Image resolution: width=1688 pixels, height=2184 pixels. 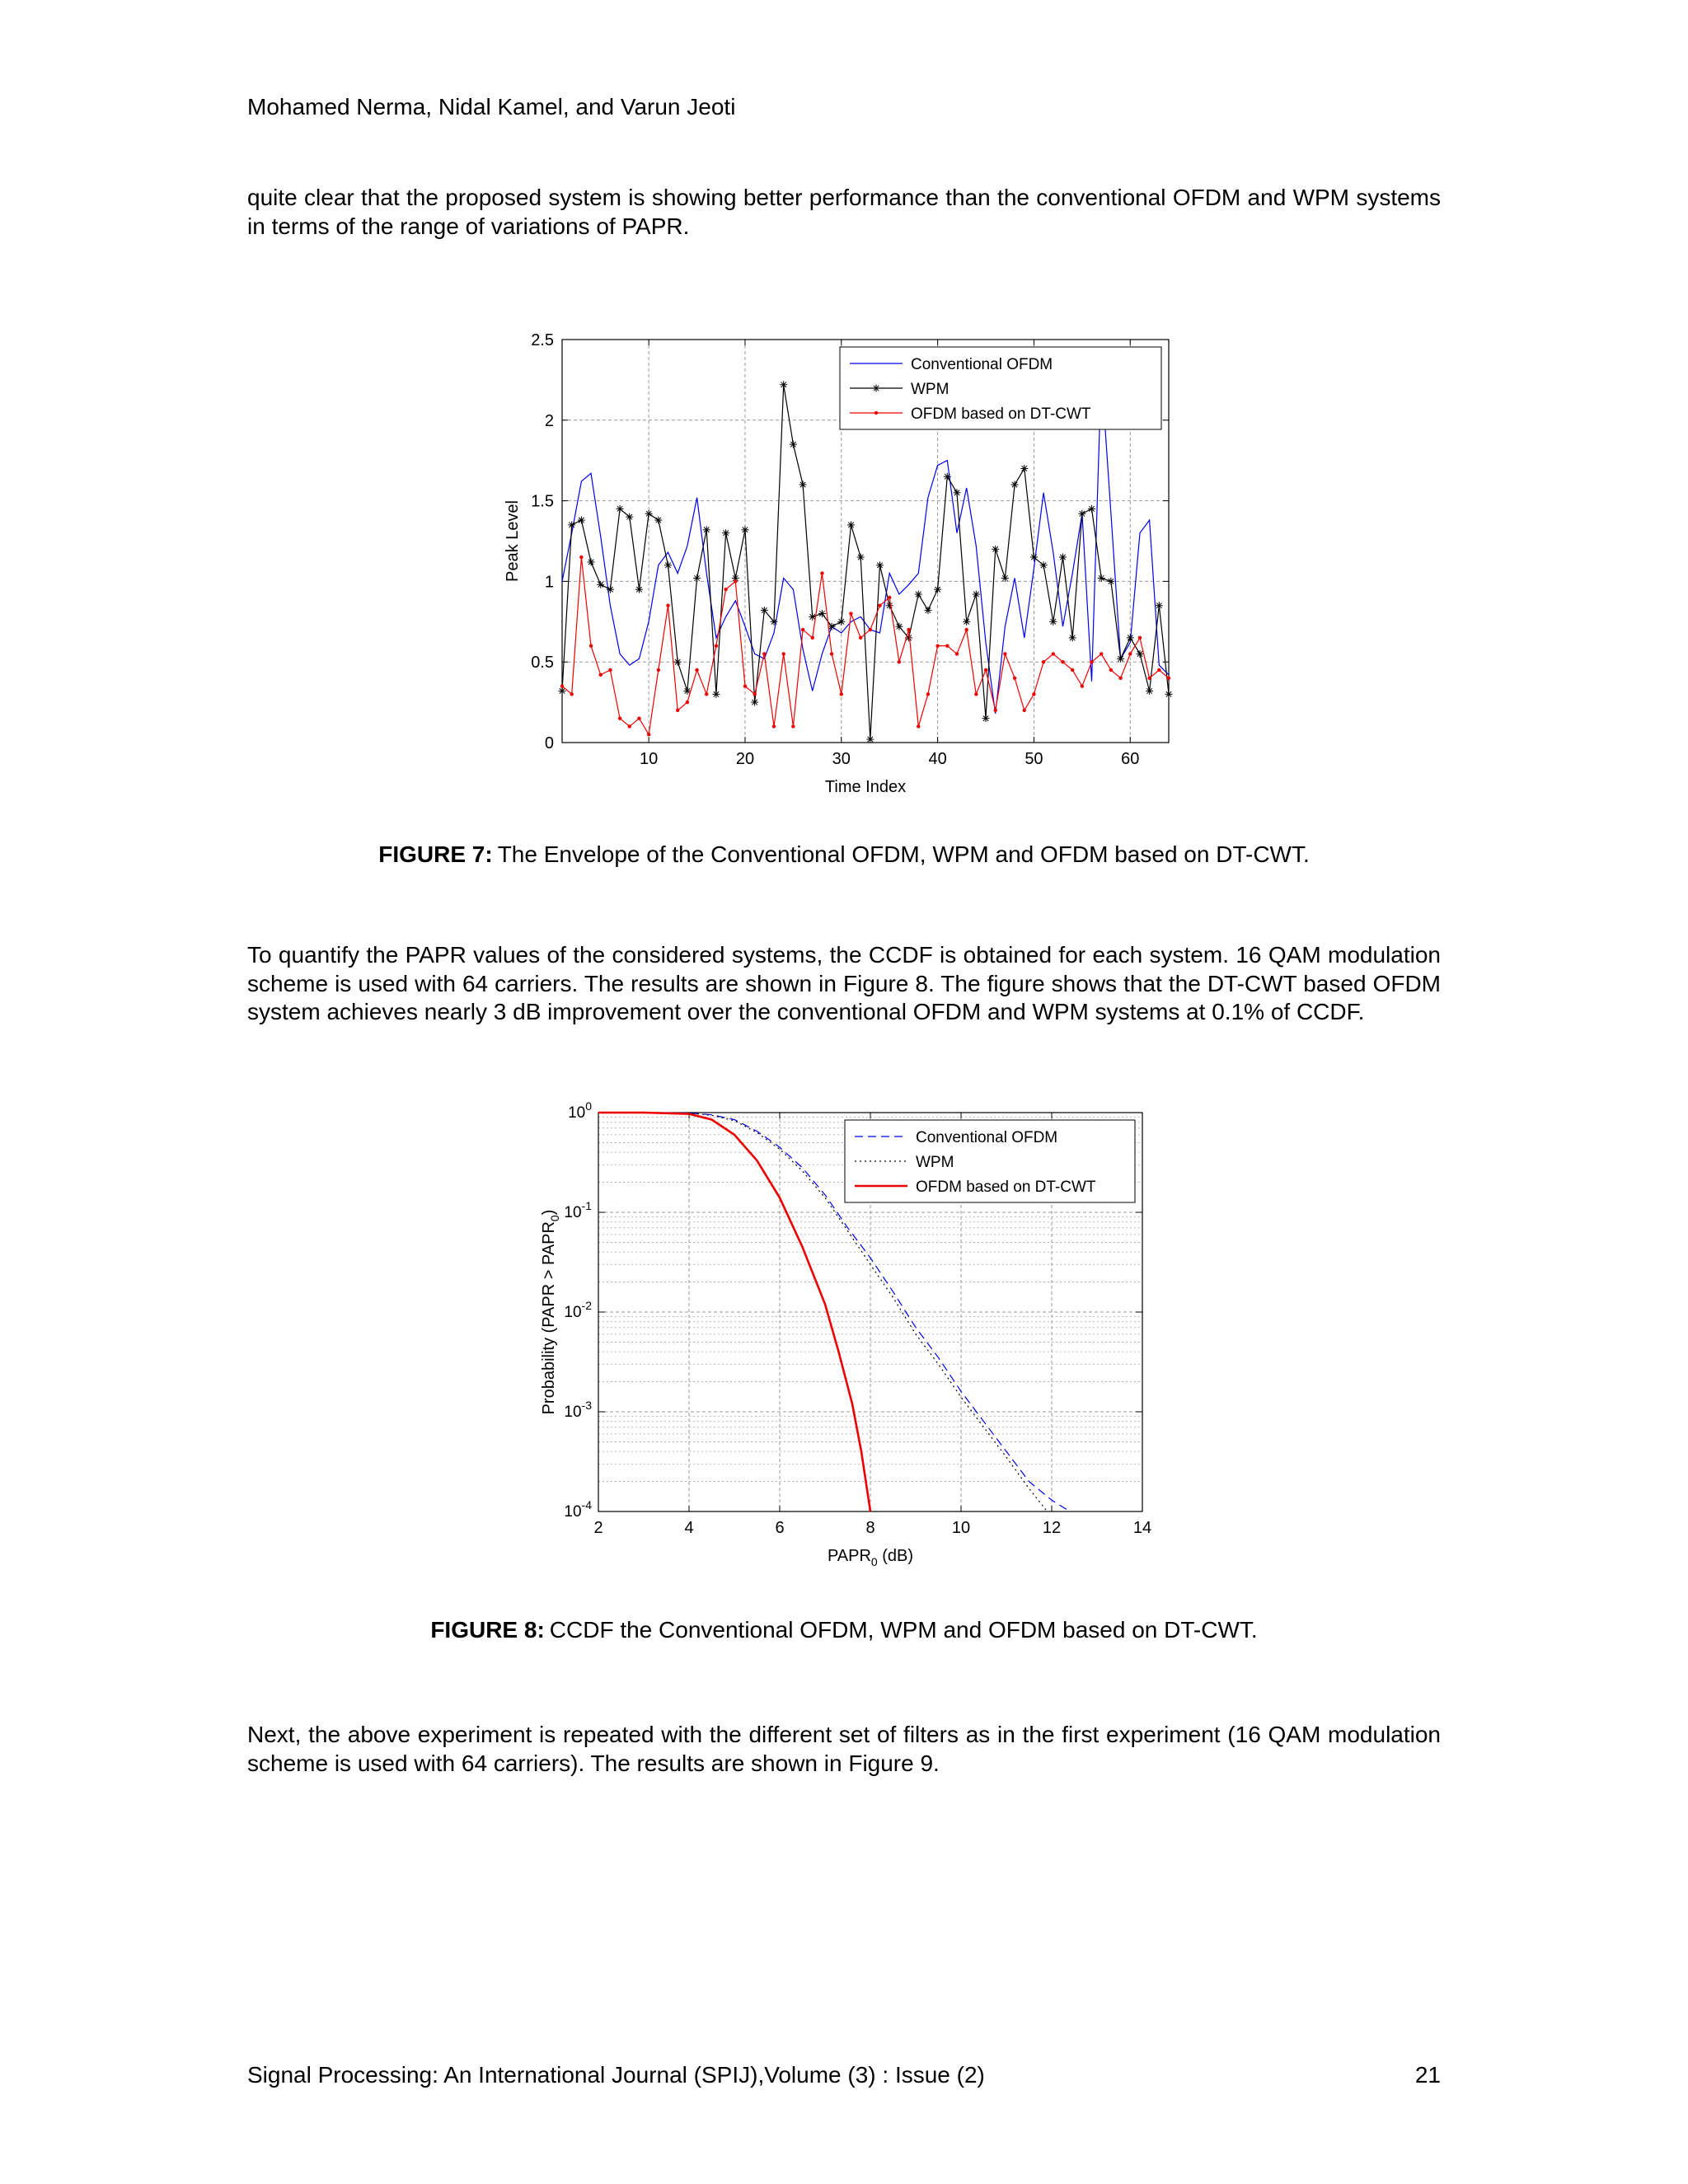 What do you see at coordinates (689, 1528) in the screenshot?
I see `svg-text: 4` at bounding box center [689, 1528].